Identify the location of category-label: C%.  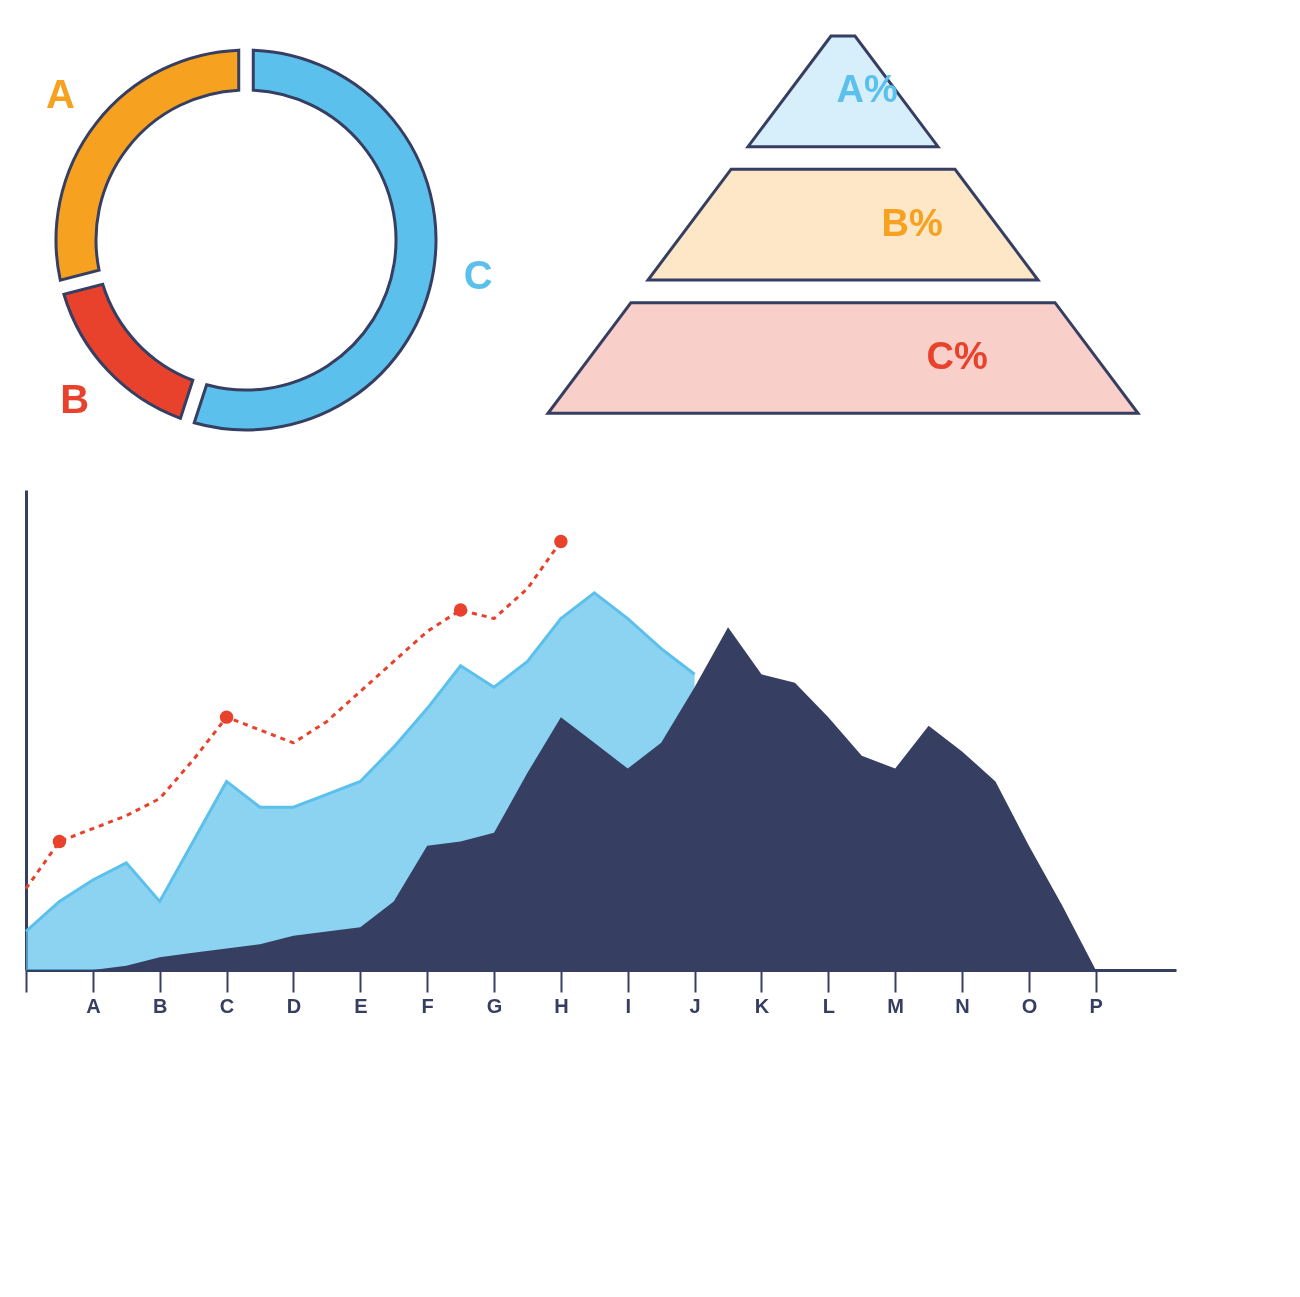
(957, 356).